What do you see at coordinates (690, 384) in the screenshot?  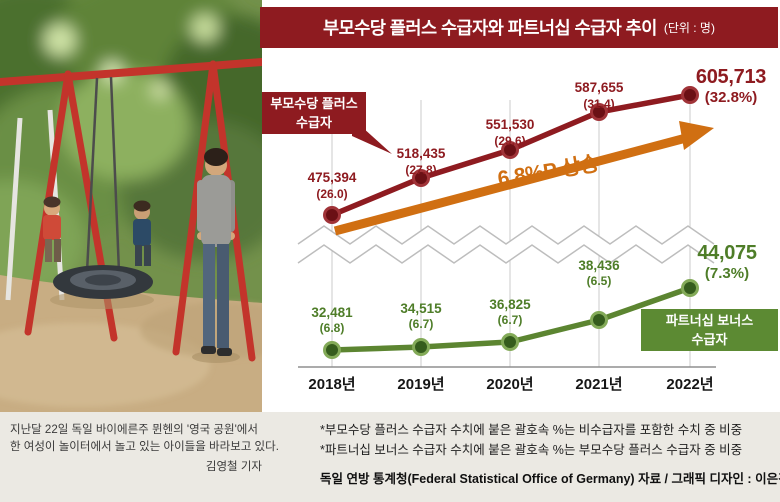 I see `x-label-2022: 2022년` at bounding box center [690, 384].